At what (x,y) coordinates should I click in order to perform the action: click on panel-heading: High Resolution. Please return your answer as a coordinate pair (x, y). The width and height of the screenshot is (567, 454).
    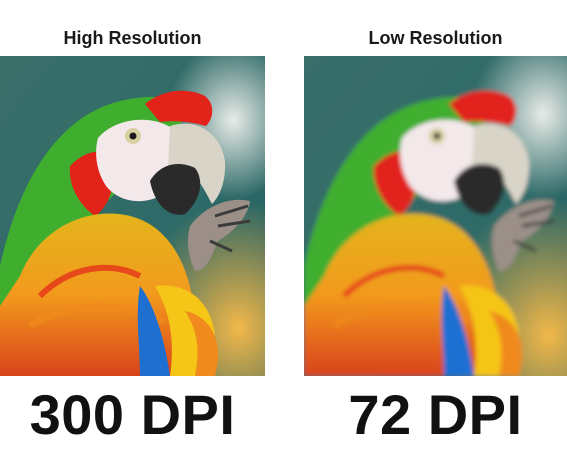
    Looking at the image, I should click on (132, 38).